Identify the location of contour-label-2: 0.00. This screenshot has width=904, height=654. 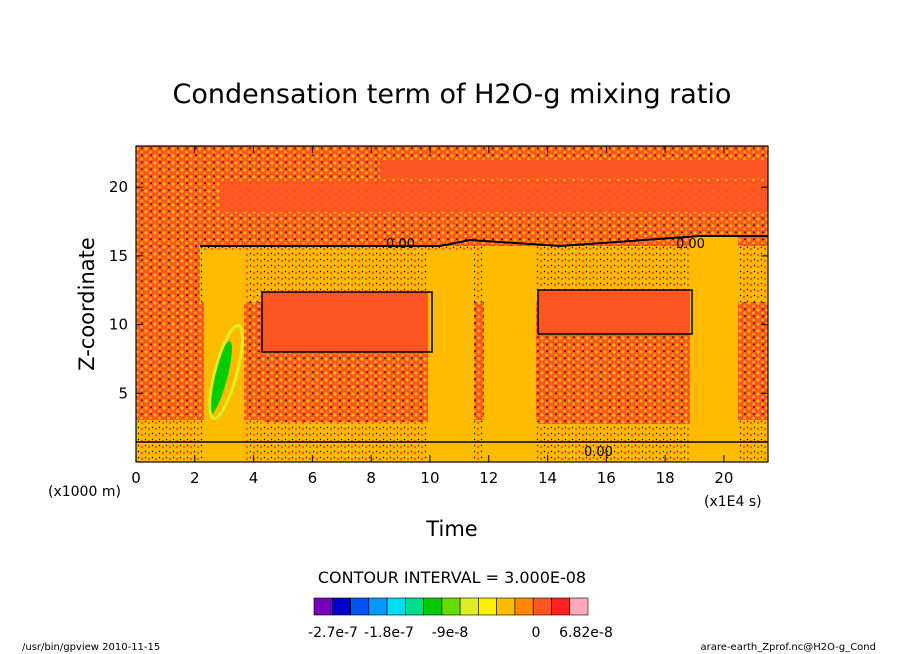
(690, 244).